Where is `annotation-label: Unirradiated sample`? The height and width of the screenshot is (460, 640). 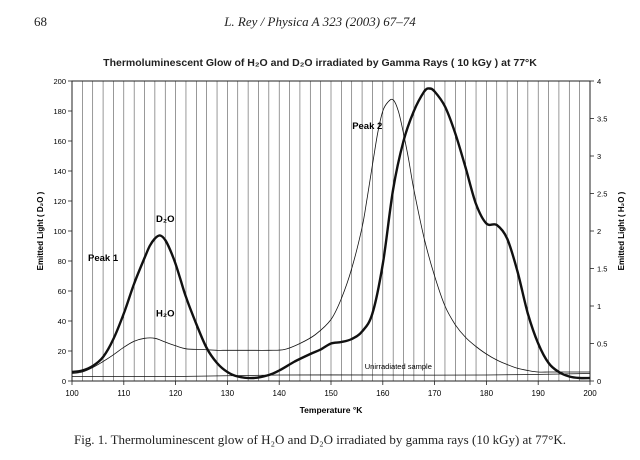
annotation-label: Unirradiated sample is located at coordinates (398, 366).